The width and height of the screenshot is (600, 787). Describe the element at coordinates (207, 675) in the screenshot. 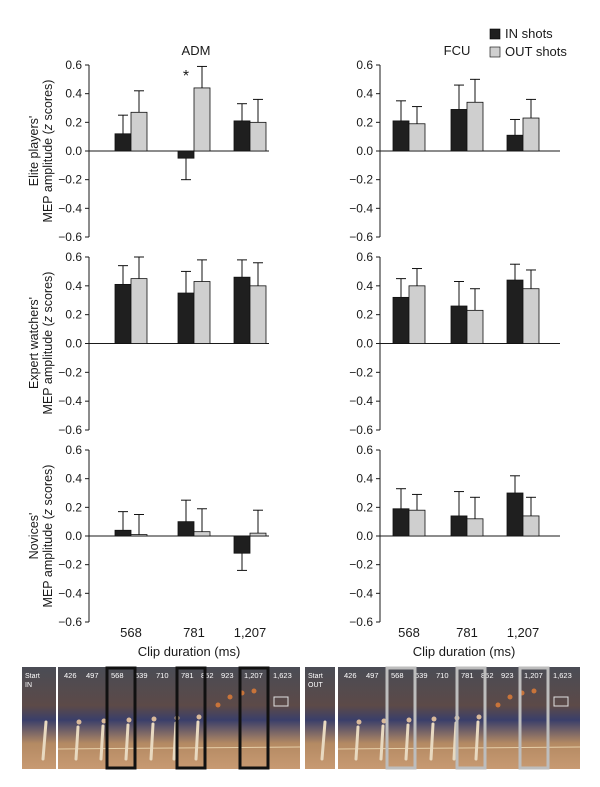

I see `frame-time-label: 852` at that location.